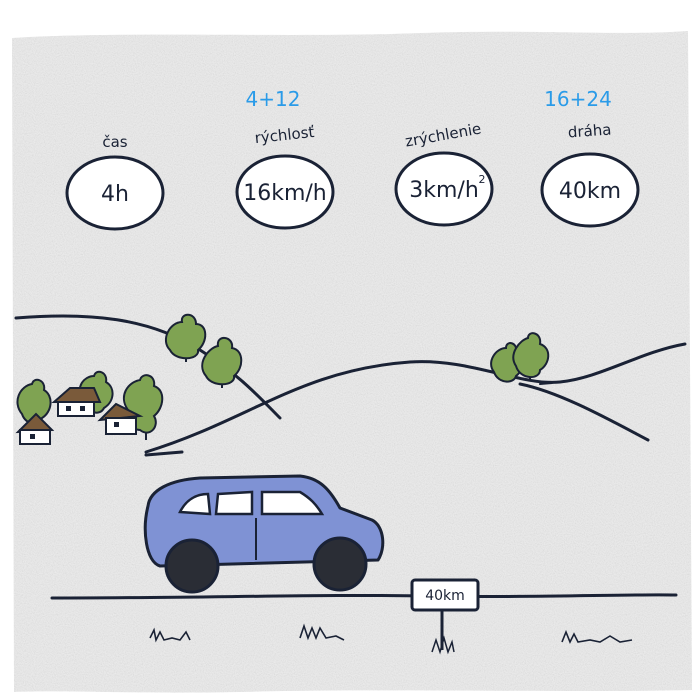  Describe the element at coordinates (415, 398) in the screenshot. I see `back-hill` at that location.